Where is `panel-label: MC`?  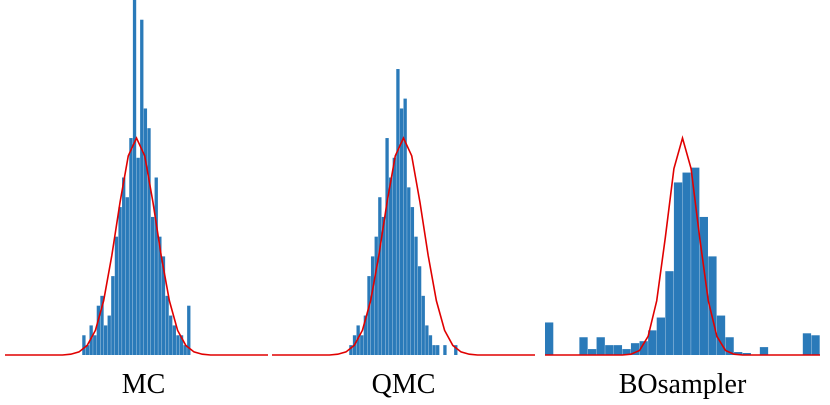
panel-label: MC is located at coordinates (144, 384).